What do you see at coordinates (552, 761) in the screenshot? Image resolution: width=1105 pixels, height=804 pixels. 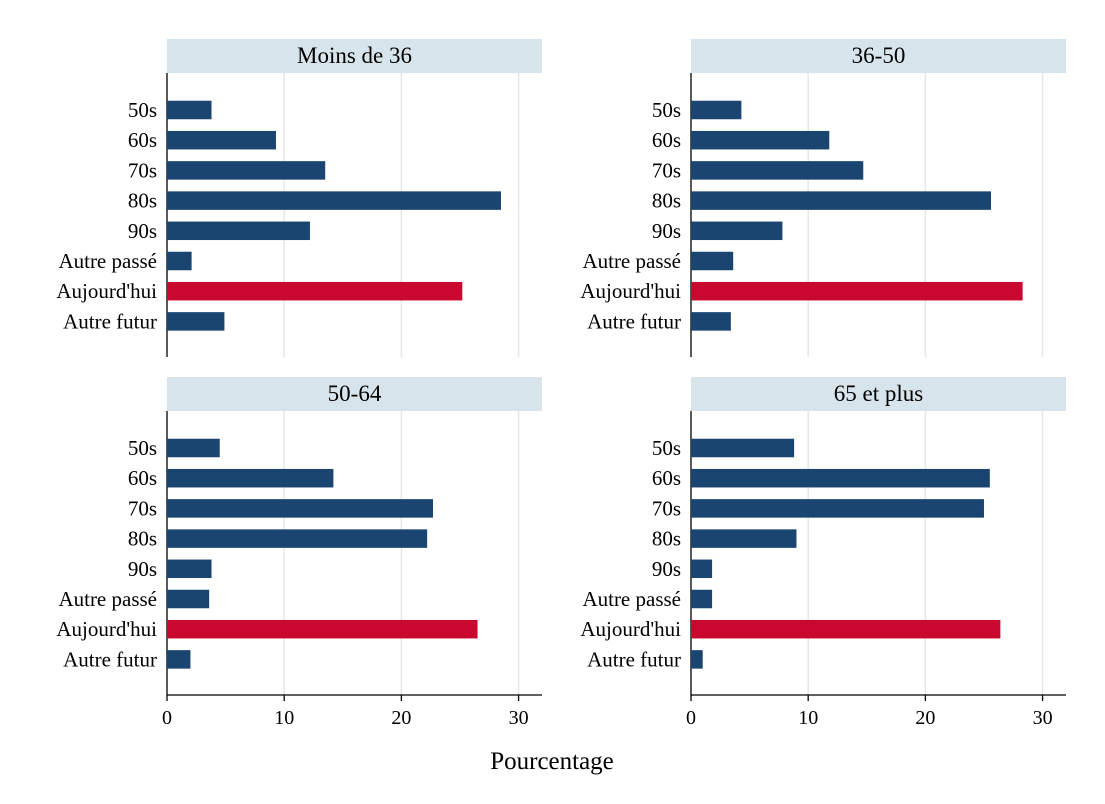 I see `x-axis-title: Pourcentage` at bounding box center [552, 761].